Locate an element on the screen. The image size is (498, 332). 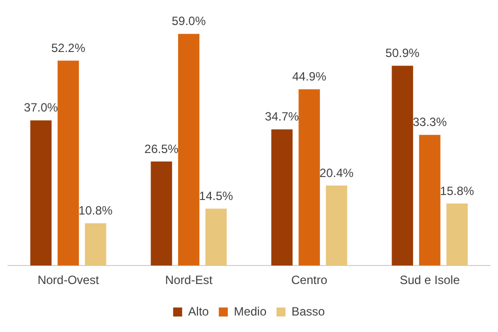
x-tick-label: Nord-Est is located at coordinates (189, 280).